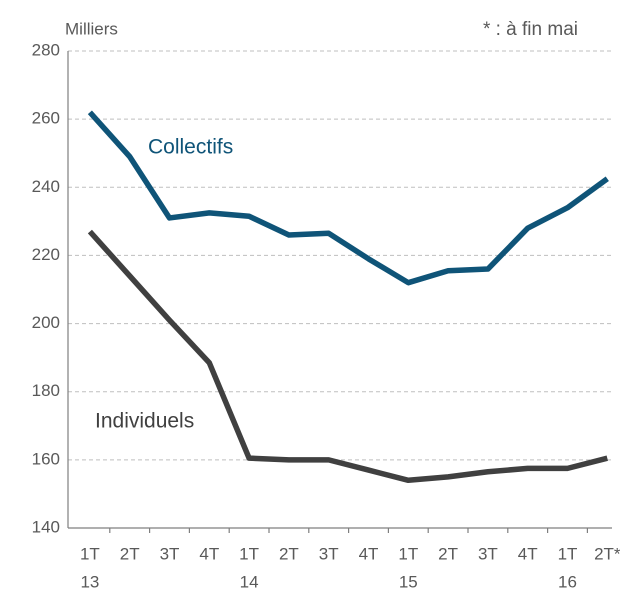  What do you see at coordinates (567, 581) in the screenshot?
I see `year-label: 16` at bounding box center [567, 581].